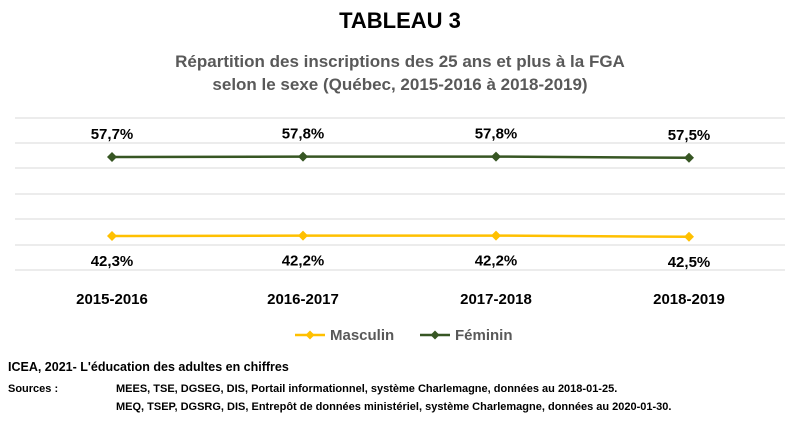 The height and width of the screenshot is (423, 800). Describe the element at coordinates (689, 135) in the screenshot. I see `data-label-féminin-3: 57,5%` at that location.